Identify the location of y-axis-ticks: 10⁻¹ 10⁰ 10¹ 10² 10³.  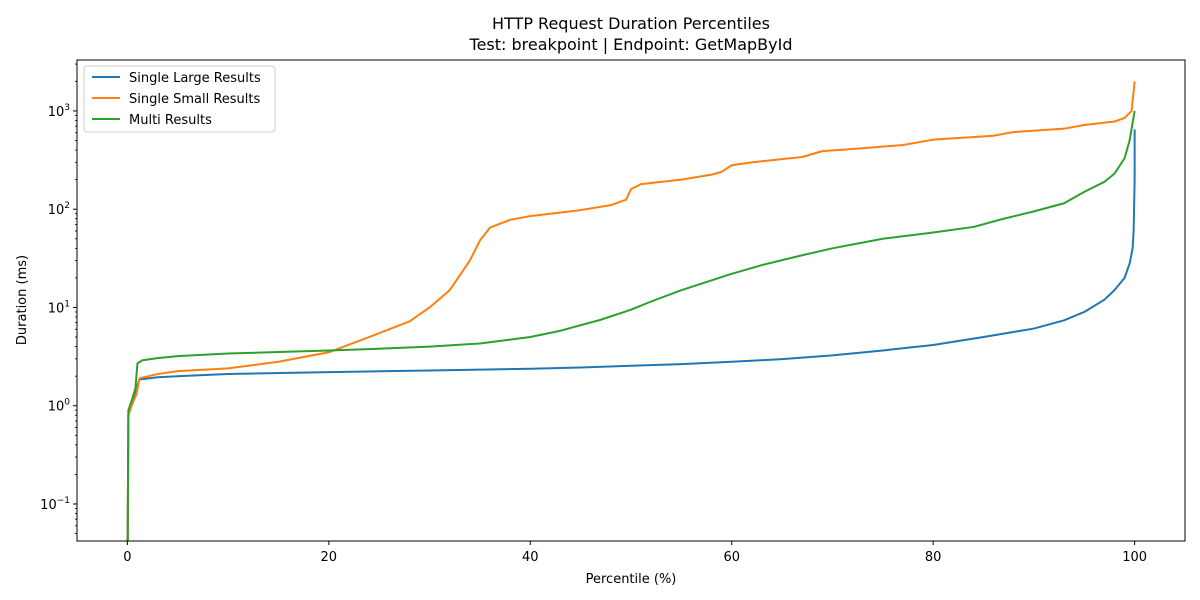
(58, 298).